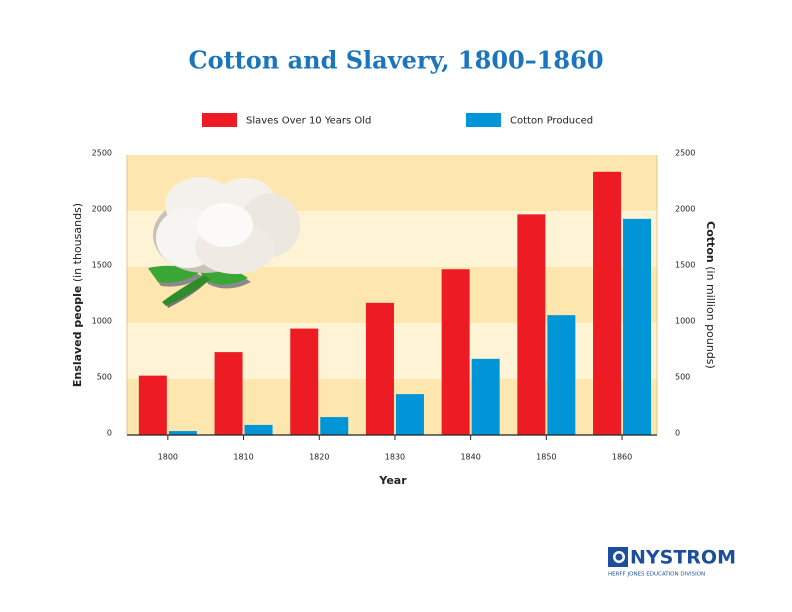 This screenshot has height=612, width=792. Describe the element at coordinates (683, 558) in the screenshot. I see `logo-name: NYSTROM` at that location.